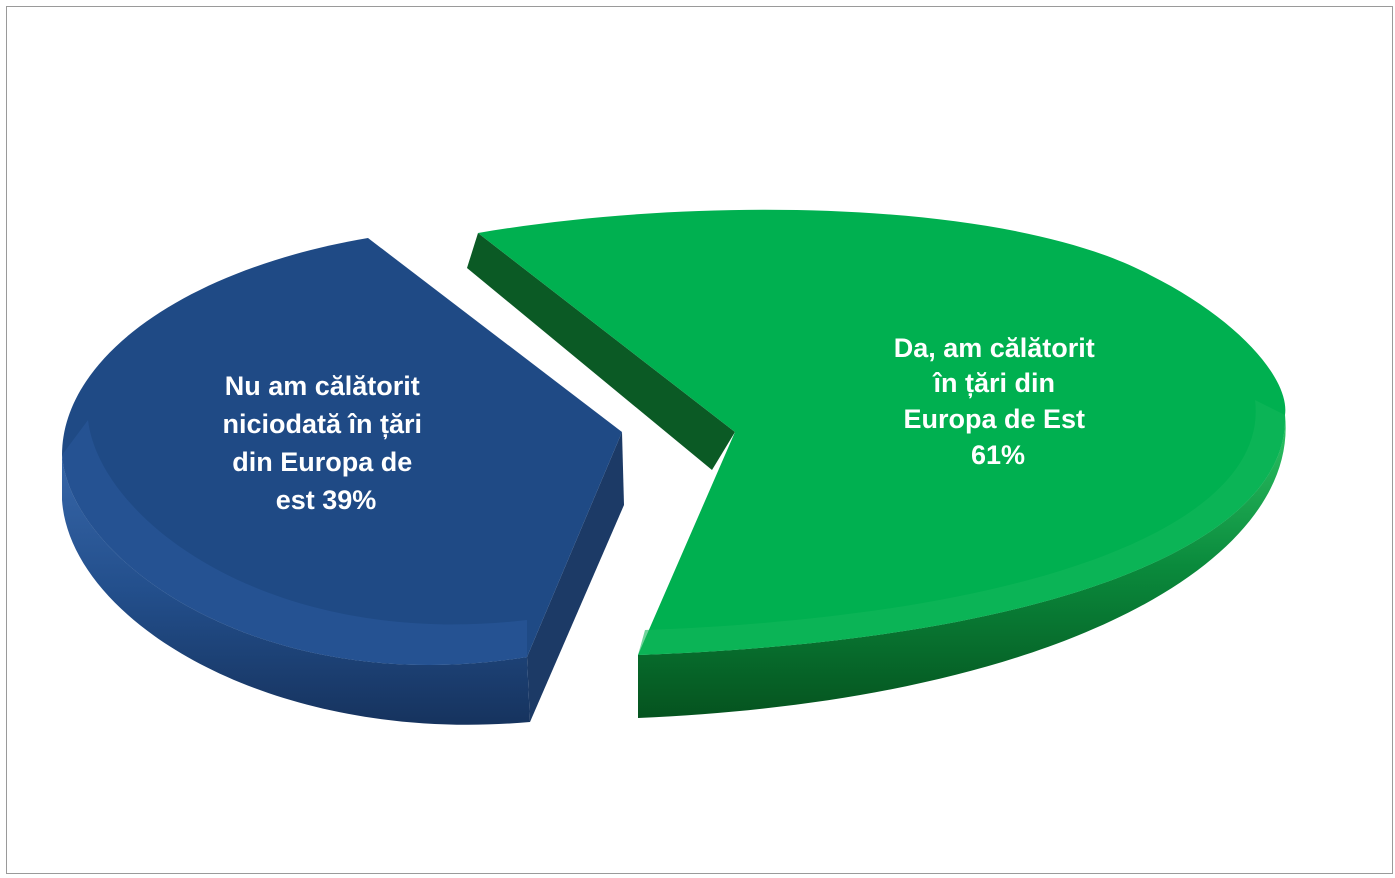 The height and width of the screenshot is (878, 1395). What do you see at coordinates (993, 383) in the screenshot?
I see `pie-slice-0-label-line-2: în țări din` at bounding box center [993, 383].